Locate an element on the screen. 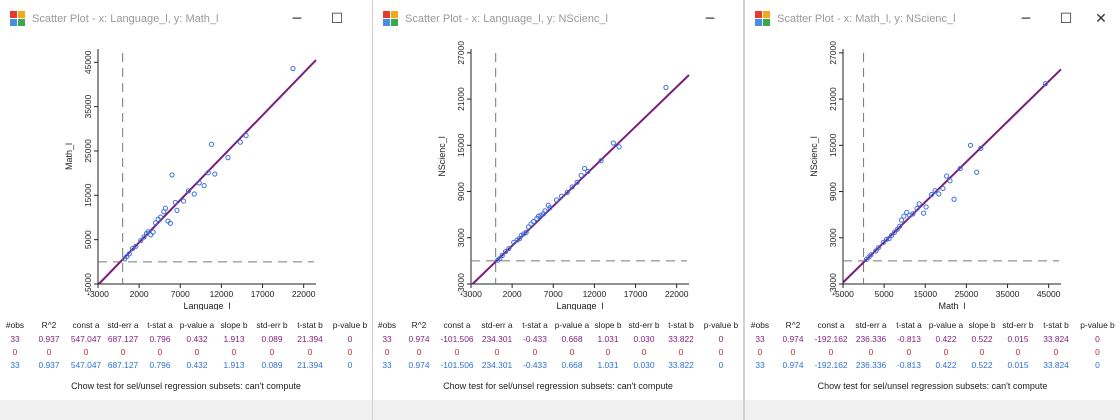  x-tick-label: 17000 is located at coordinates (263, 294).